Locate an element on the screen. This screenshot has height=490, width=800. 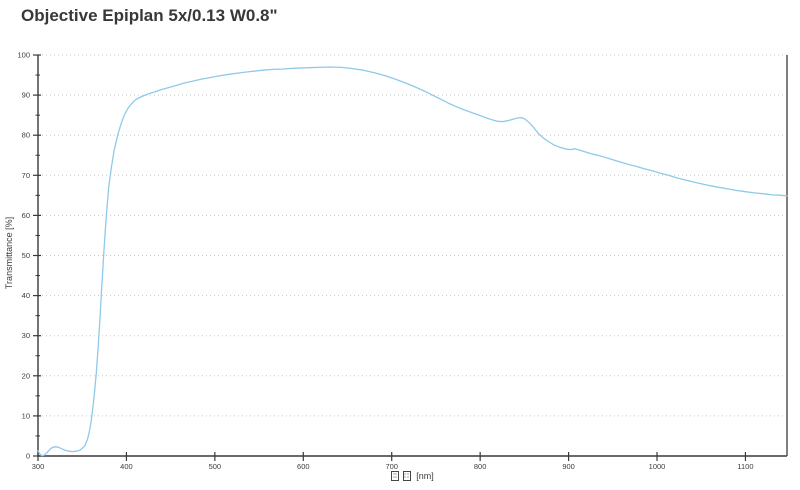
x-tick-label: 1100 is located at coordinates (745, 466).